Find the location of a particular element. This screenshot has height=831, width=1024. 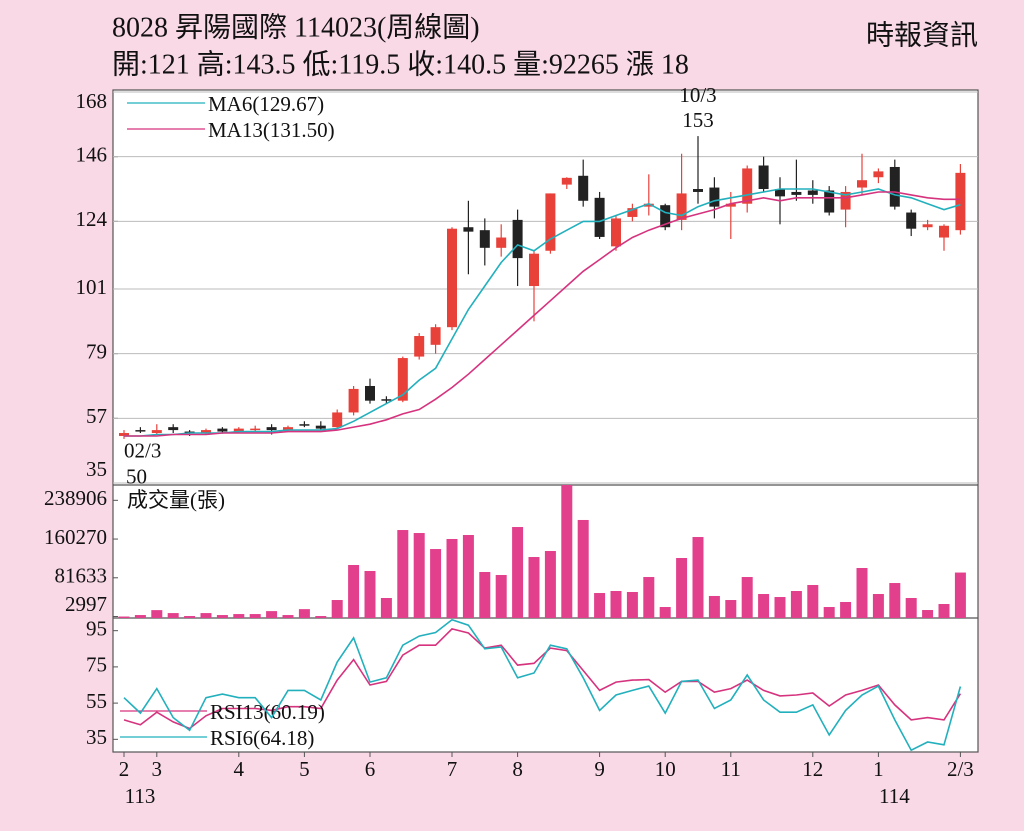

x-tick-label: 11 is located at coordinates (731, 769).